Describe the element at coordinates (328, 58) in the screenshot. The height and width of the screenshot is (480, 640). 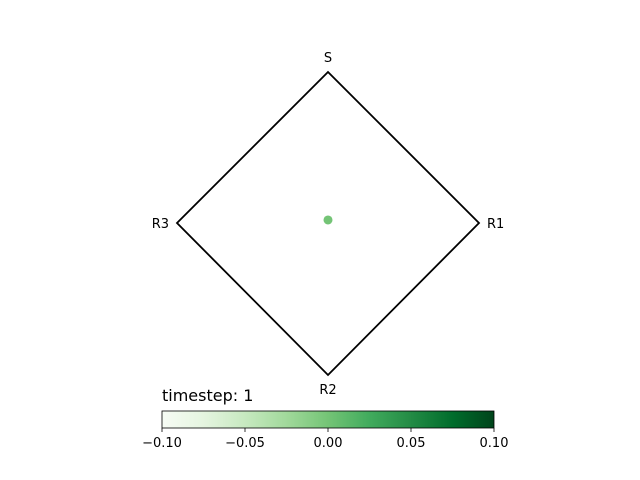
I see `vertex-label-s: S` at that location.